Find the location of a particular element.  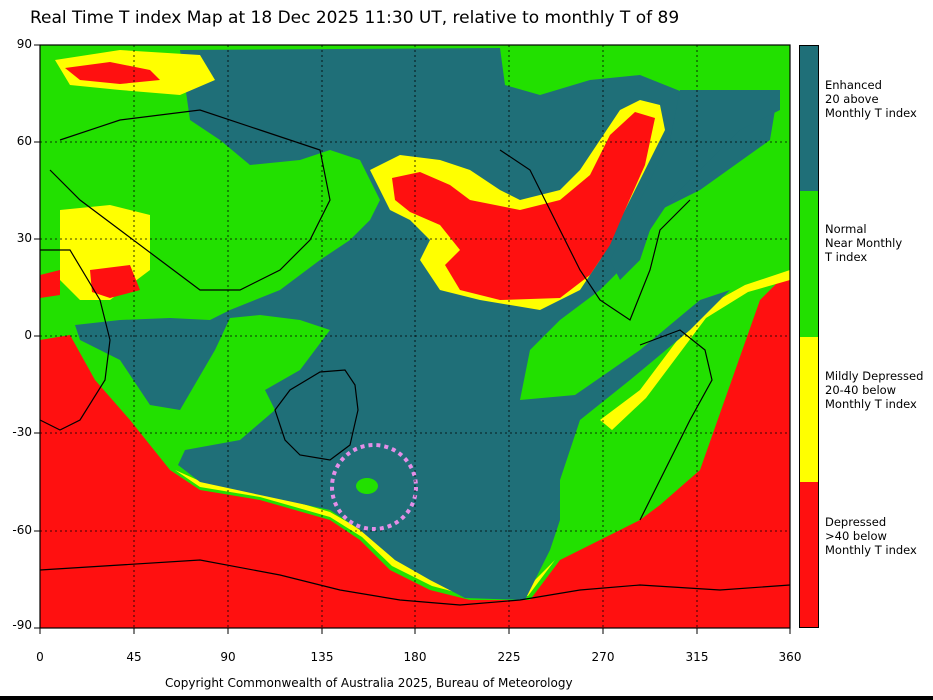

legend-swatch-mild is located at coordinates (809, 409).